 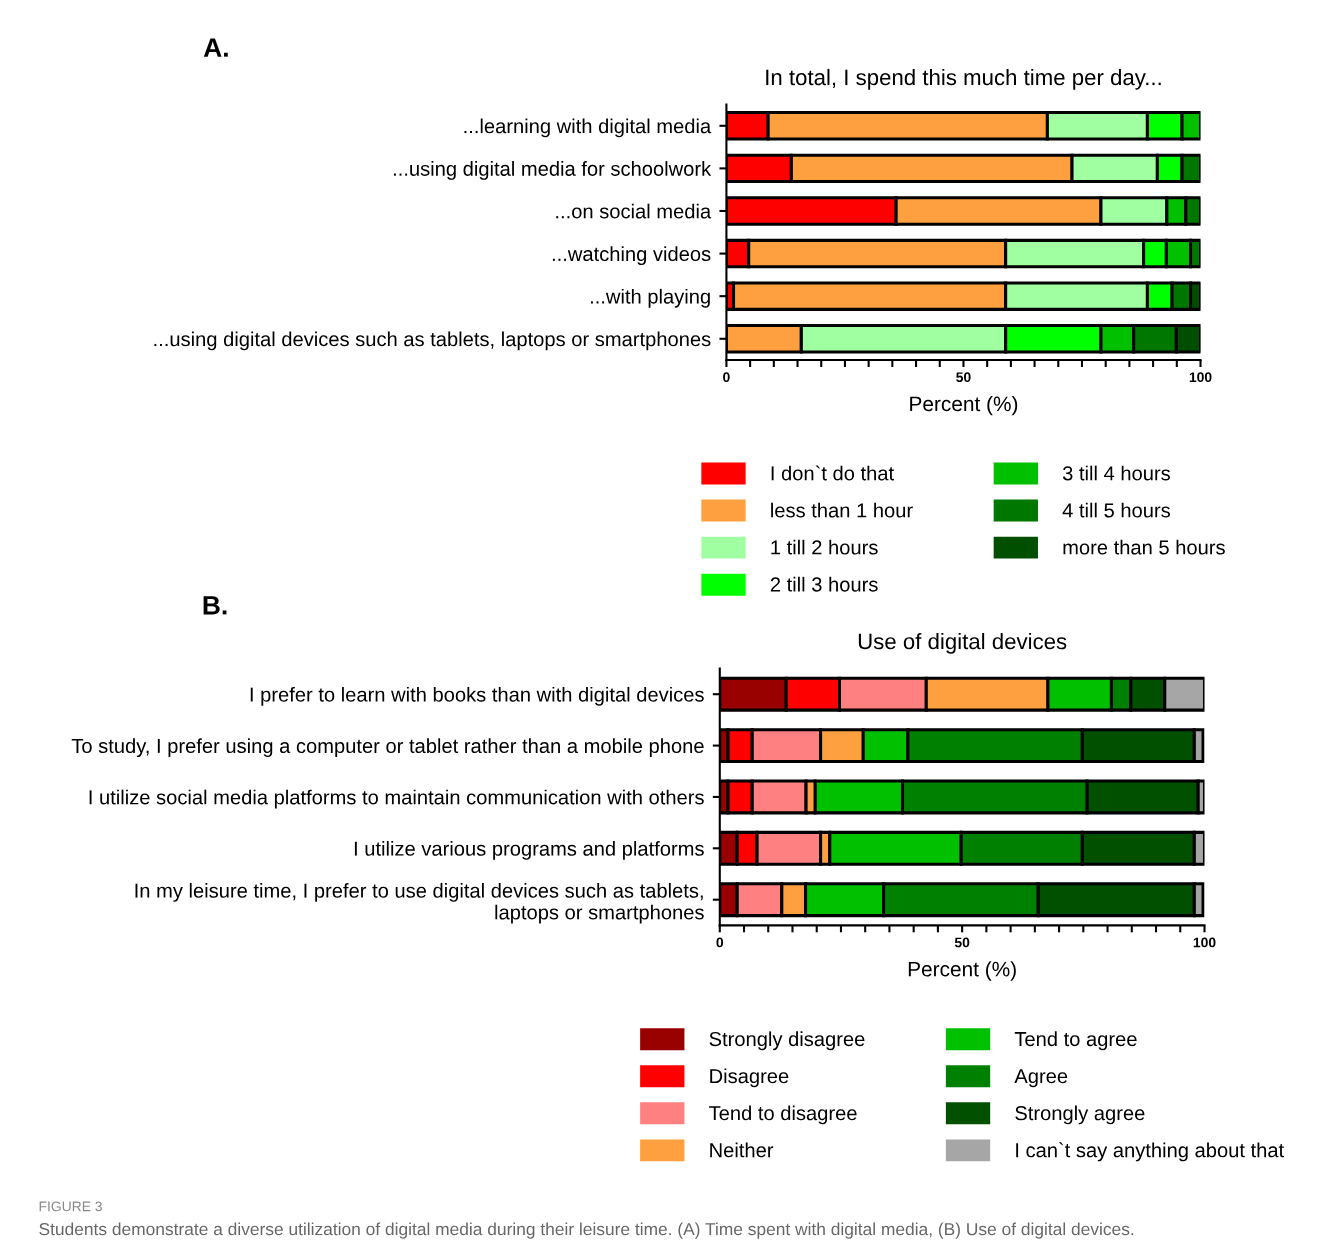 What do you see at coordinates (1116, 510) in the screenshot?
I see `legend-label: 4 till 5 hours` at bounding box center [1116, 510].